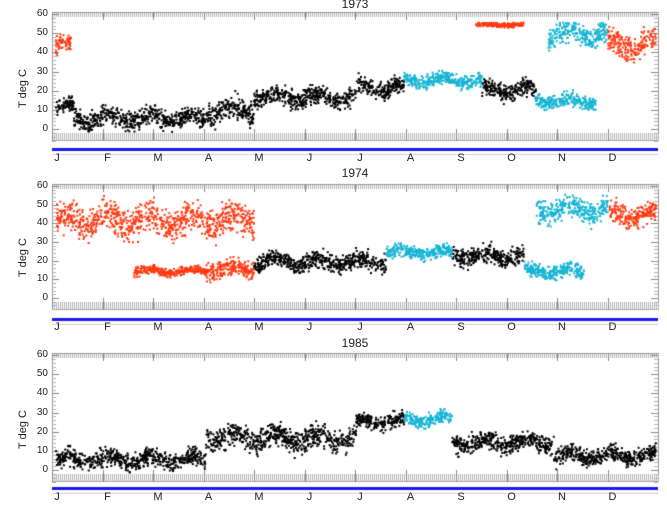 This screenshot has height=513, width=667. I want to click on panel-title-1985: 1985, so click(355, 343).